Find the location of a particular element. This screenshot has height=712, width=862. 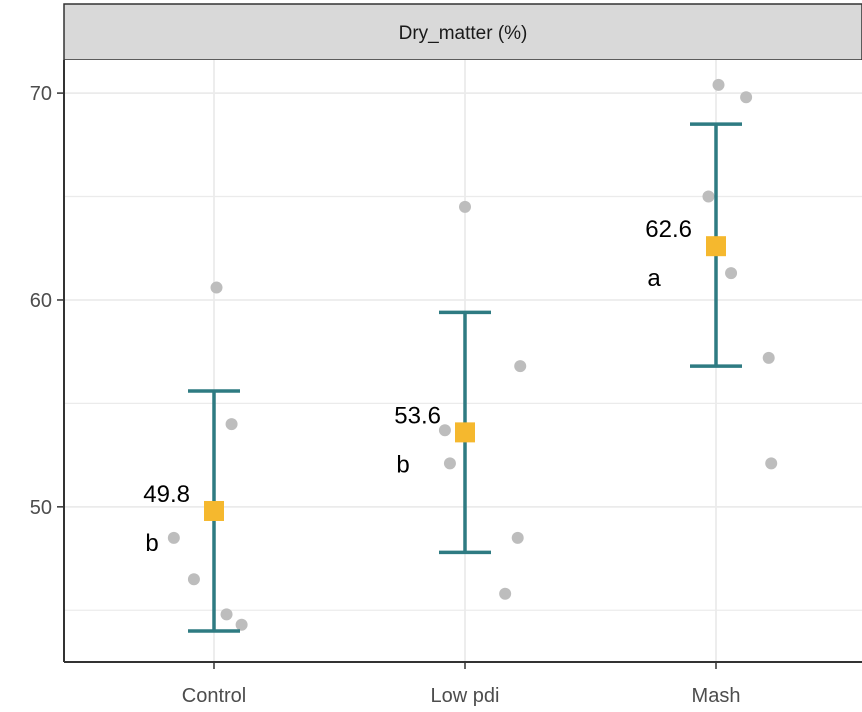

mean-value-label: 62.6 is located at coordinates (668, 229).